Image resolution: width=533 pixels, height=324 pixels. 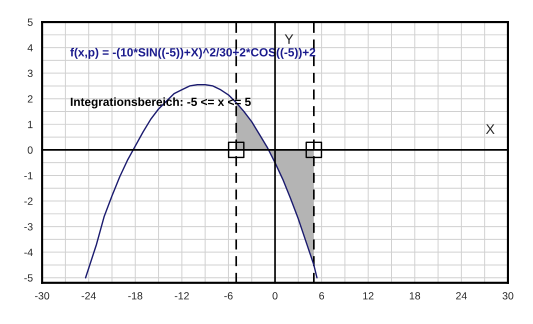 I want to click on x-tick-label: -30, so click(x=42, y=296).